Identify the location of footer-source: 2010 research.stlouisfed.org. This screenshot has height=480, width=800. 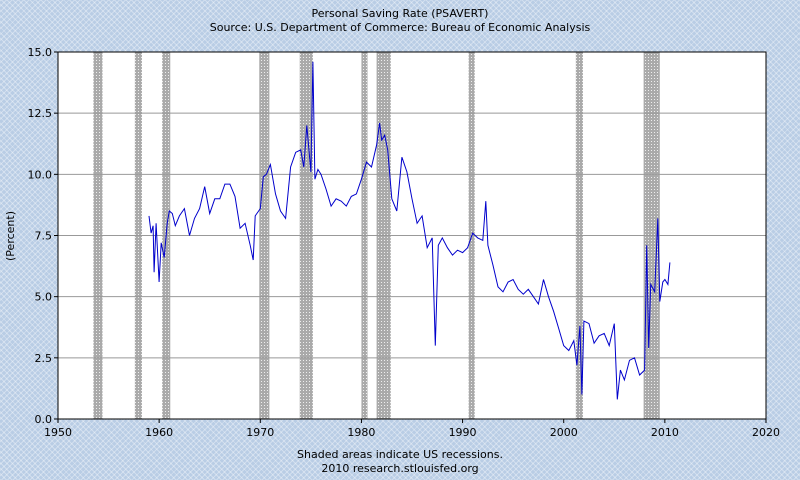
(399, 468).